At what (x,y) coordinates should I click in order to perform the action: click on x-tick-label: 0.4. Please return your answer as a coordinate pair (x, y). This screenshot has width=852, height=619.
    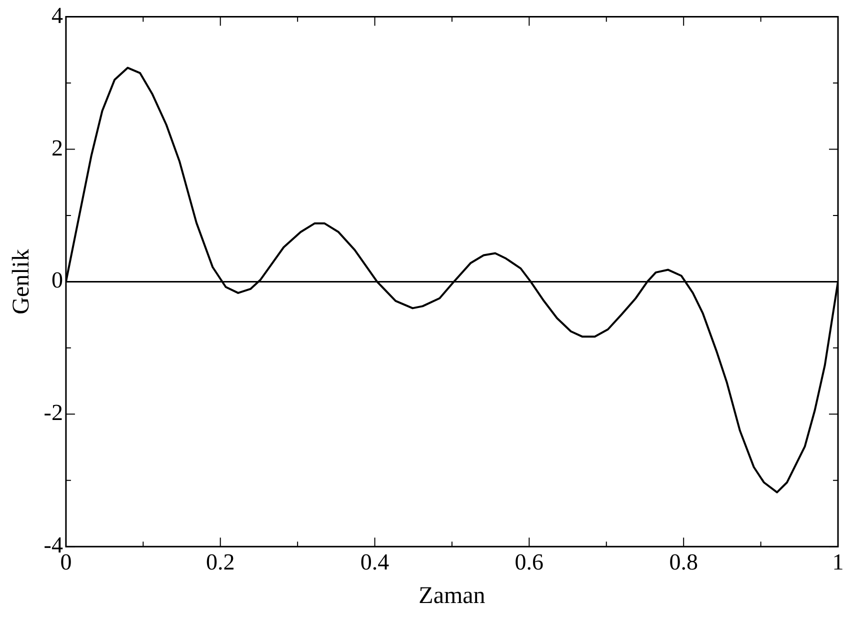
    Looking at the image, I should click on (375, 561).